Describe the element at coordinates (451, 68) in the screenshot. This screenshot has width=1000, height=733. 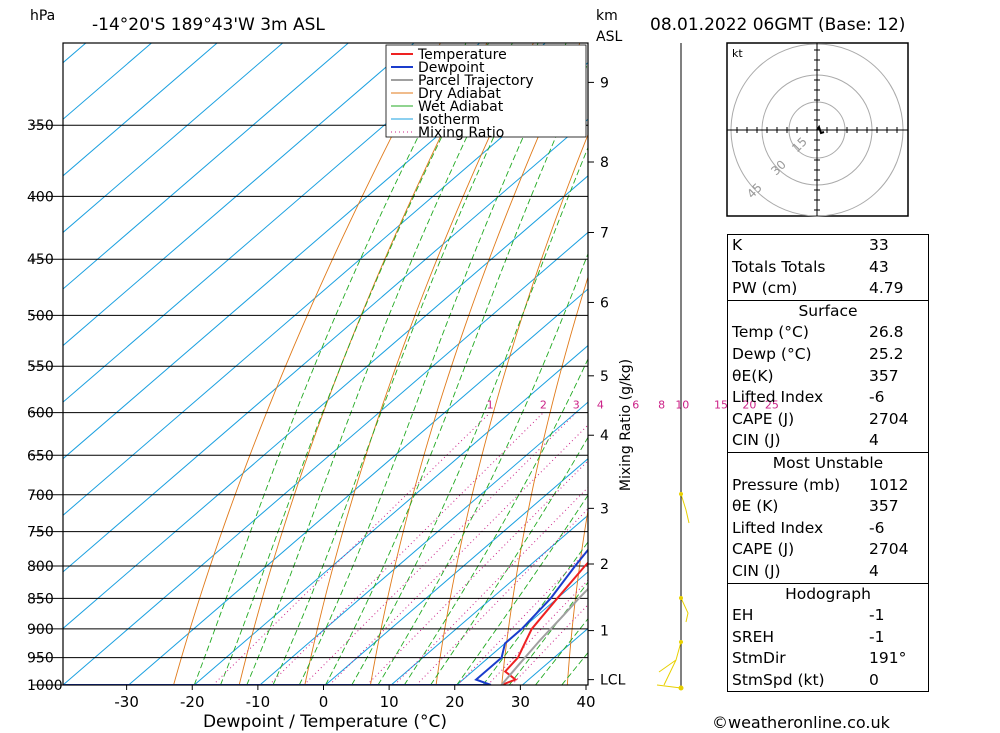
I see `legend-dewpoint: Dewpoint` at that location.